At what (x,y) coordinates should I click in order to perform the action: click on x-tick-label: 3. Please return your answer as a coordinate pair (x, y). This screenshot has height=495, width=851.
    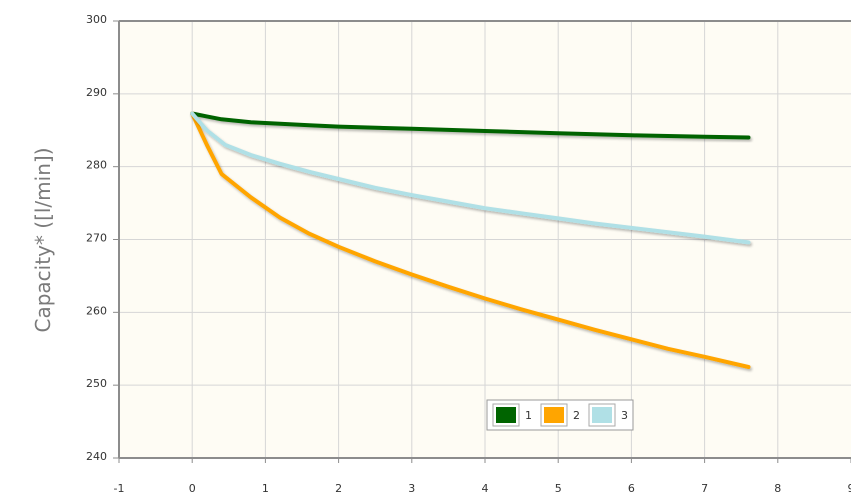
    Looking at the image, I should click on (411, 488).